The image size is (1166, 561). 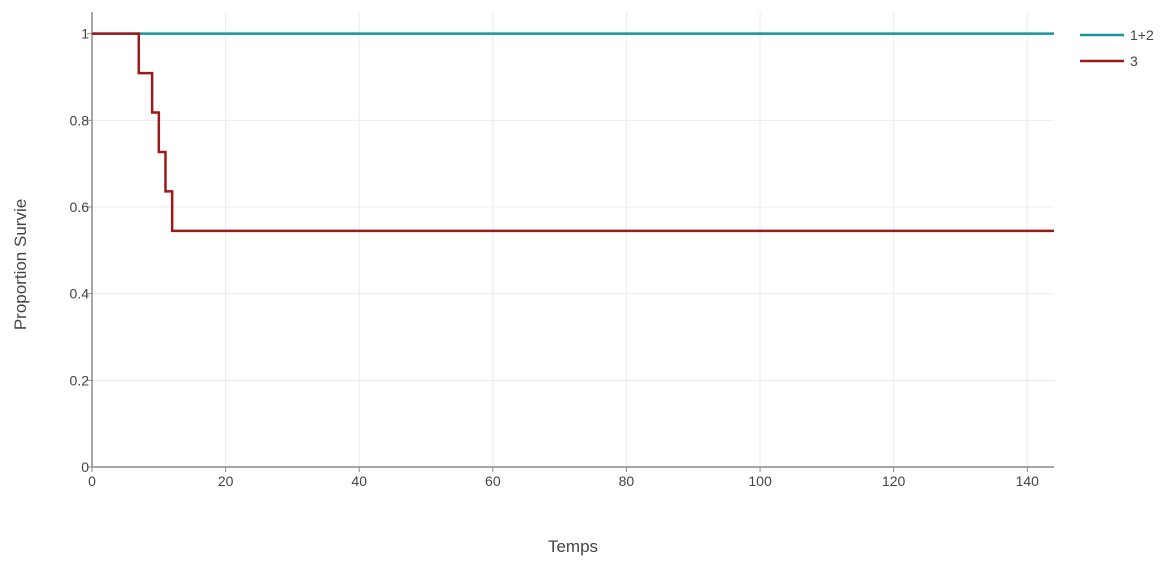 What do you see at coordinates (760, 481) in the screenshot?
I see `x-tick-label: 100` at bounding box center [760, 481].